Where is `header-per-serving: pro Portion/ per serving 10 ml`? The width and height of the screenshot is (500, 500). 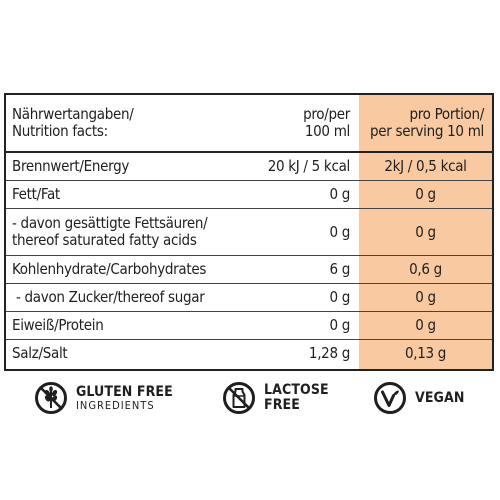 header-per-serving: pro Portion/ per serving 10 ml is located at coordinates (425, 124).